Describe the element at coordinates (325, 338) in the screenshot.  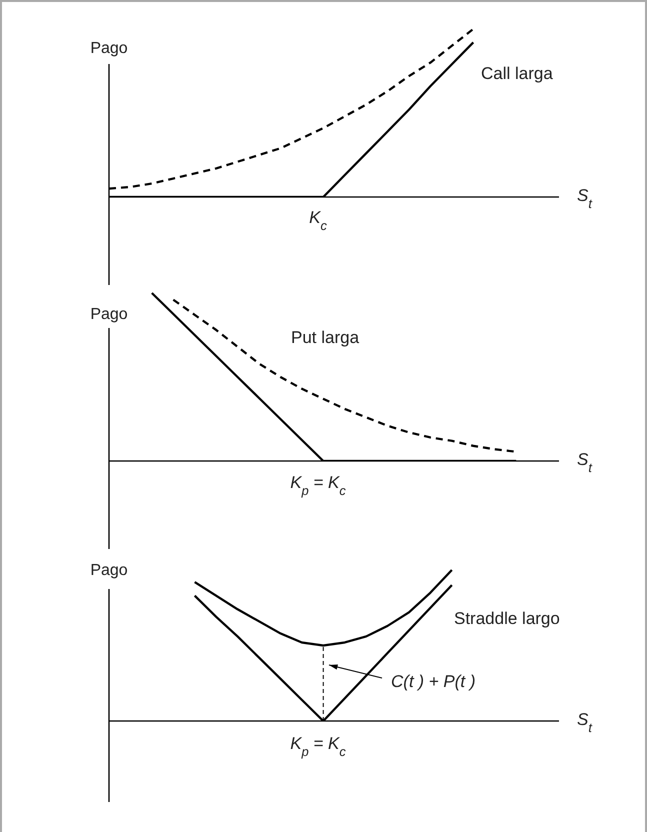
I see `annotation: Put larga` at that location.